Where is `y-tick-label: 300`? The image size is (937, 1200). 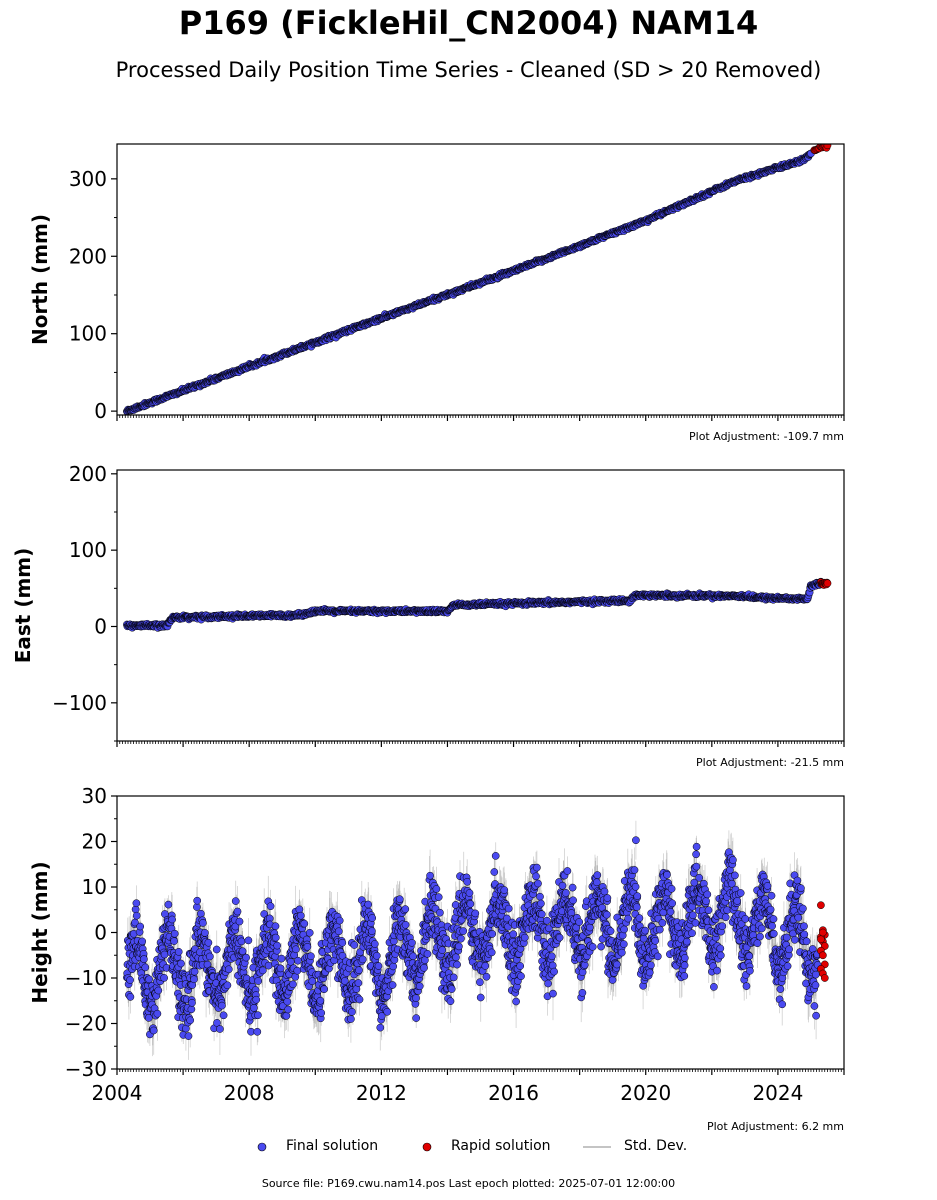
y-tick-label: 300 is located at coordinates (88, 179).